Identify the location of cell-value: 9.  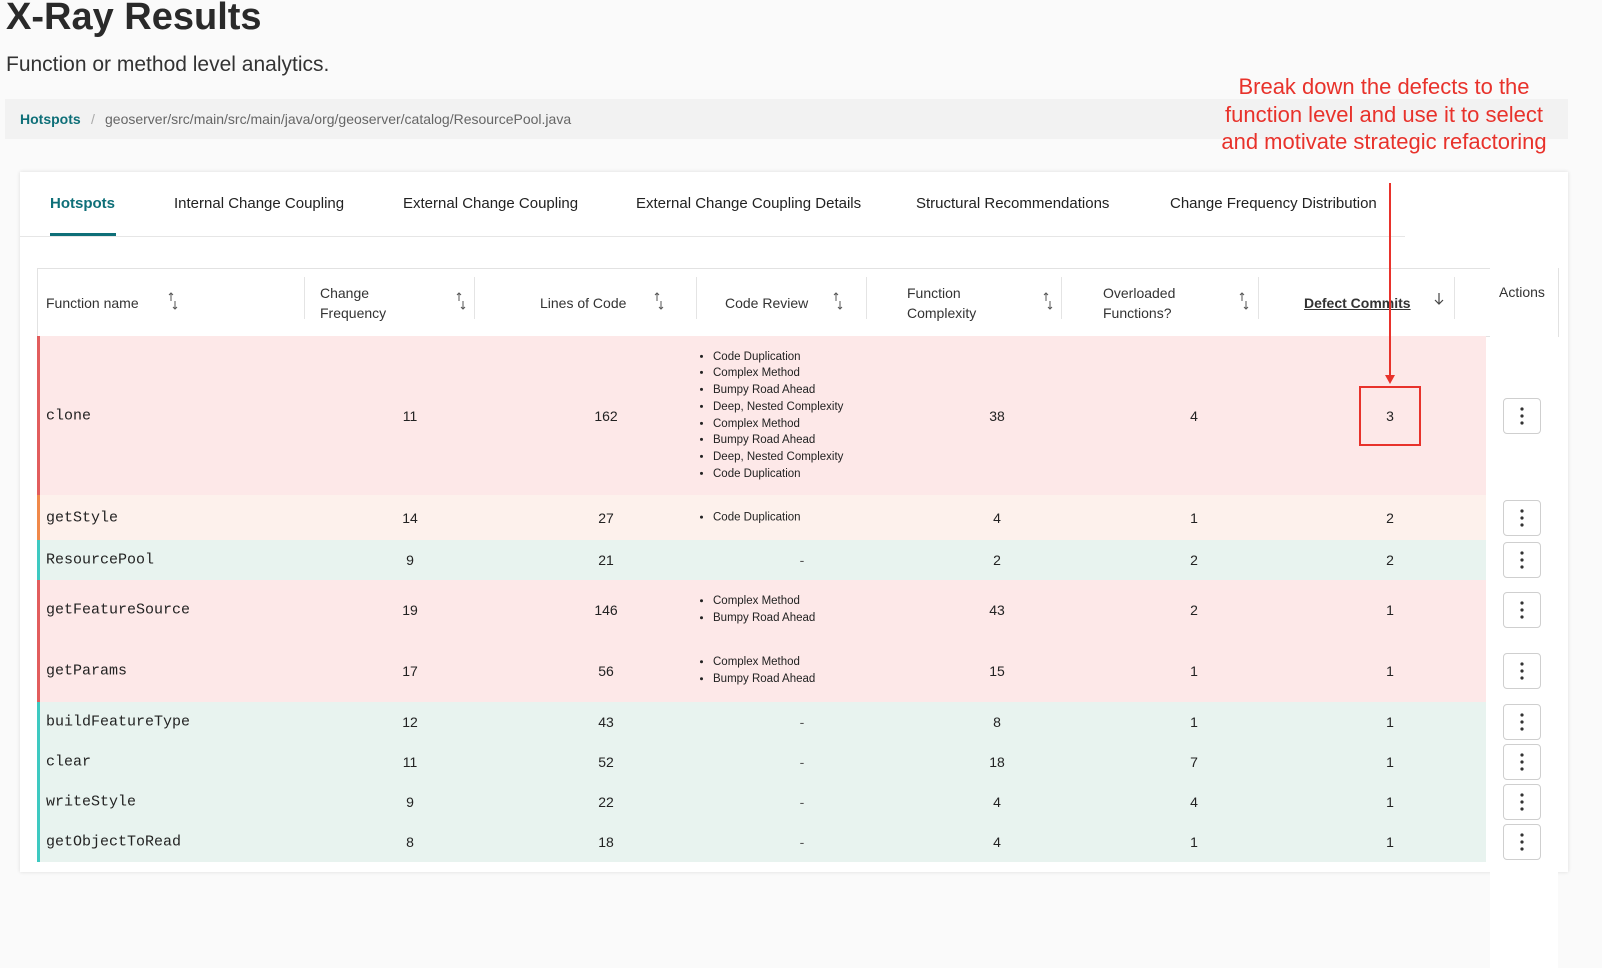
(410, 802).